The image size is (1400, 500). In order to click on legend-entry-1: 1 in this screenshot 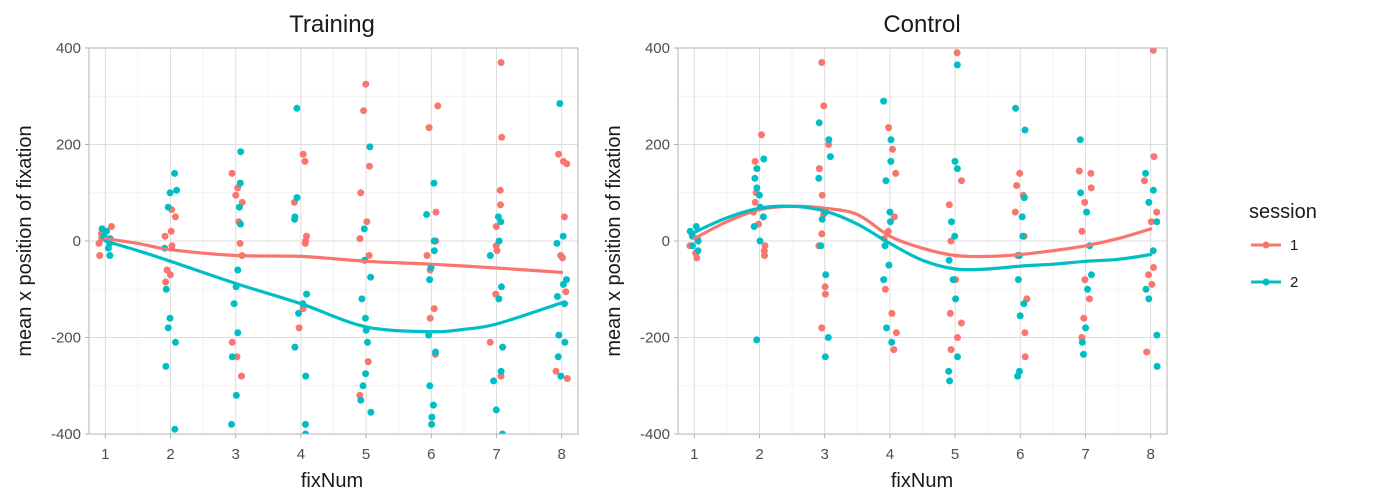, I will do `click(1274, 245)`.